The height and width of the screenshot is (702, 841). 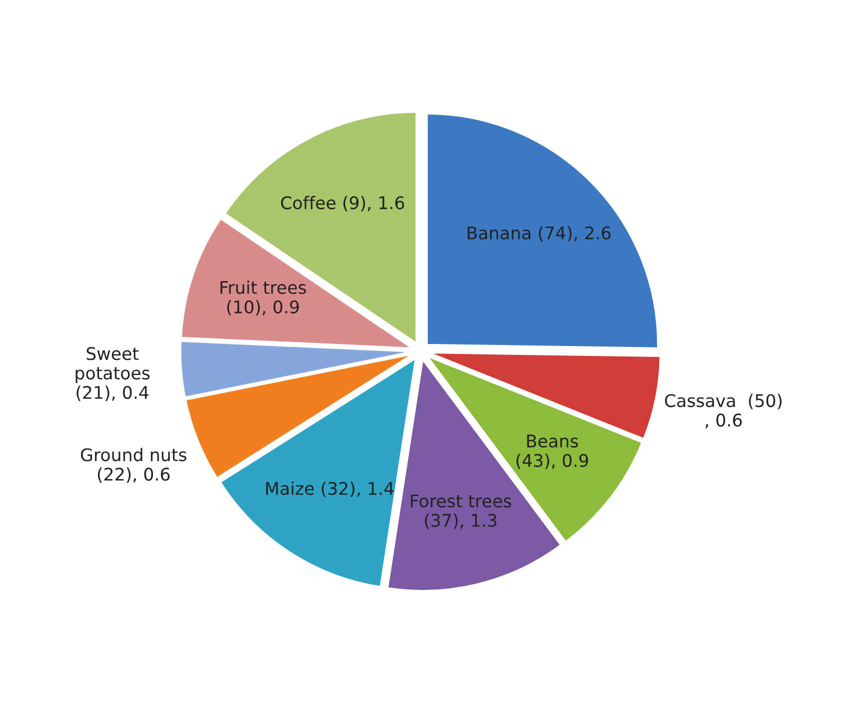 I want to click on slice-label: Coffee (9), 1.6, so click(x=342, y=204).